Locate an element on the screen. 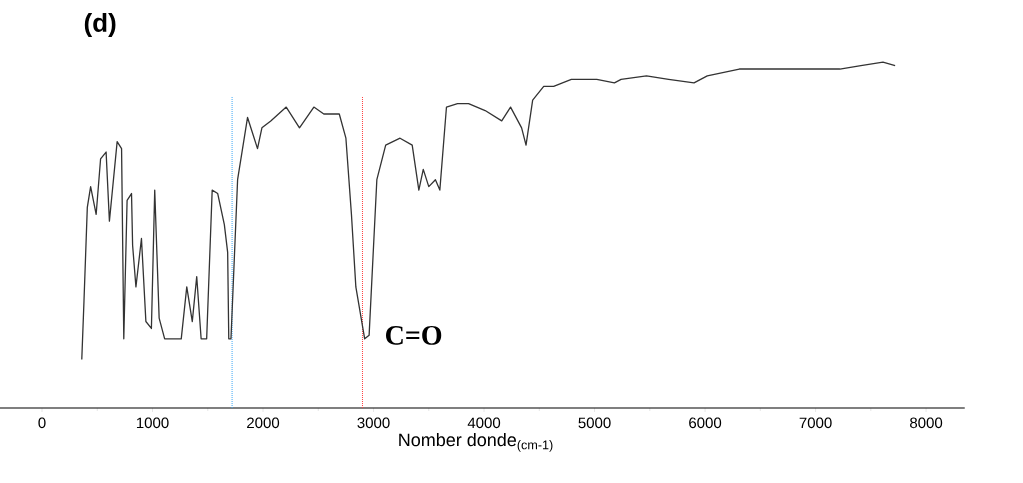 The height and width of the screenshot is (483, 1023). x-tick-label: 7000 is located at coordinates (815, 423).